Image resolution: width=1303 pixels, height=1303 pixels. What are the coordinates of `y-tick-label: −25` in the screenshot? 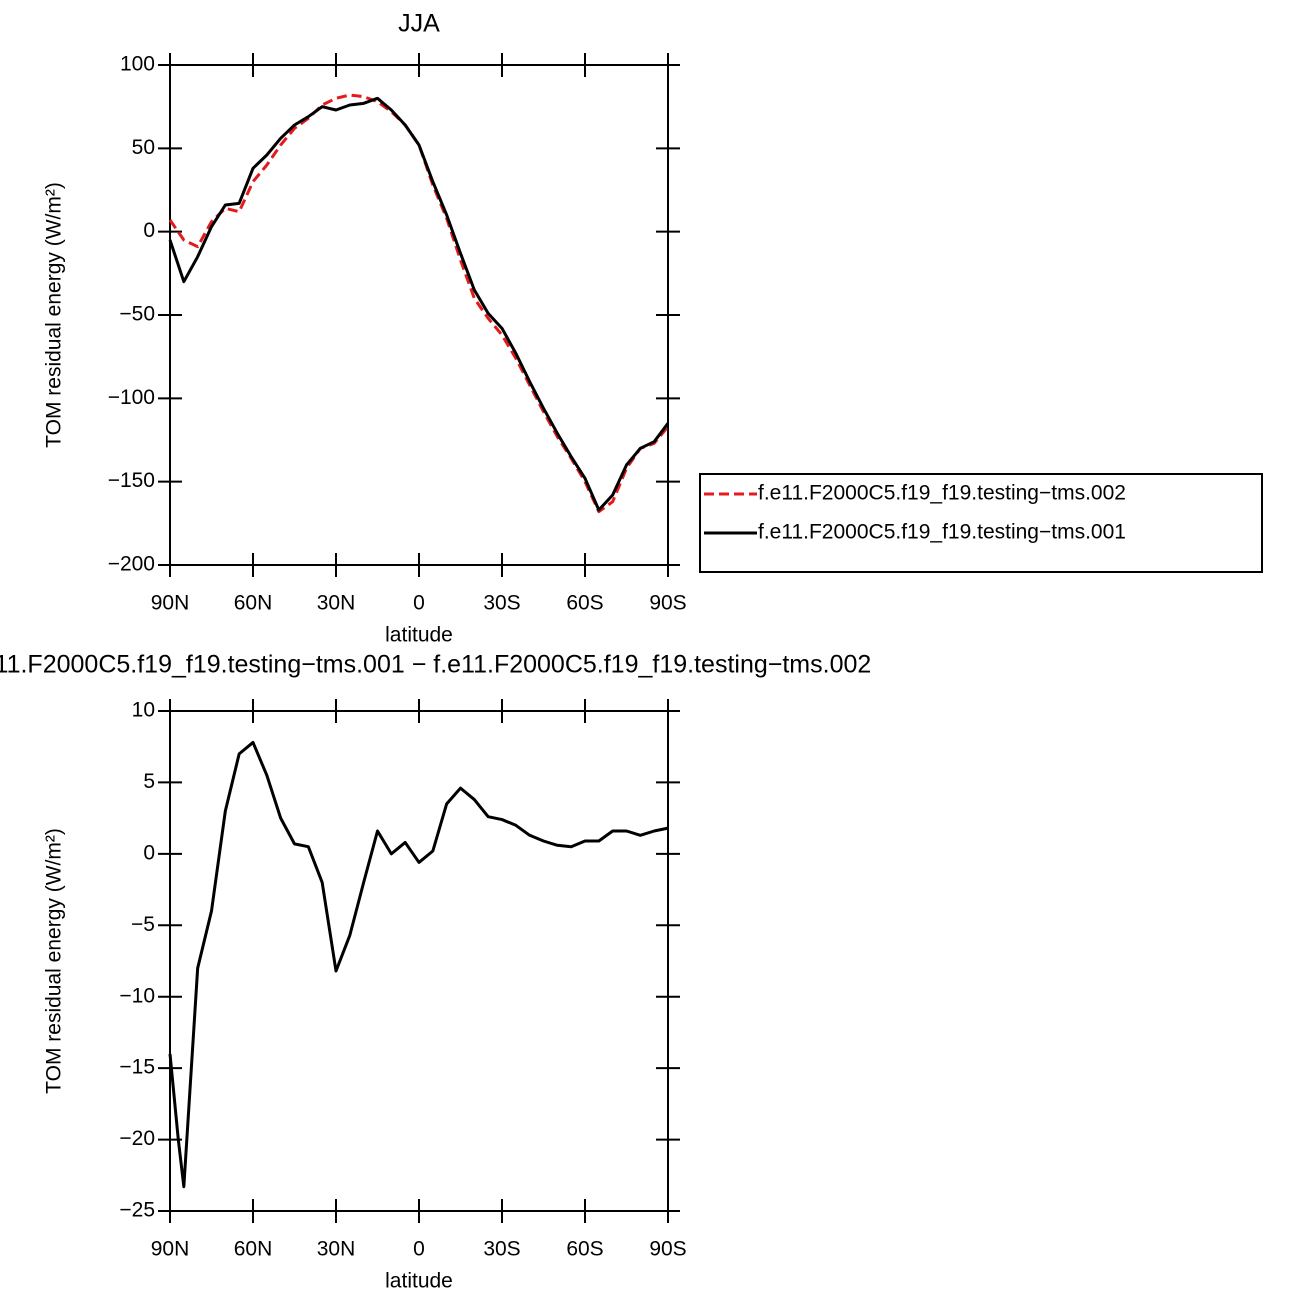 It's located at (137, 1210).